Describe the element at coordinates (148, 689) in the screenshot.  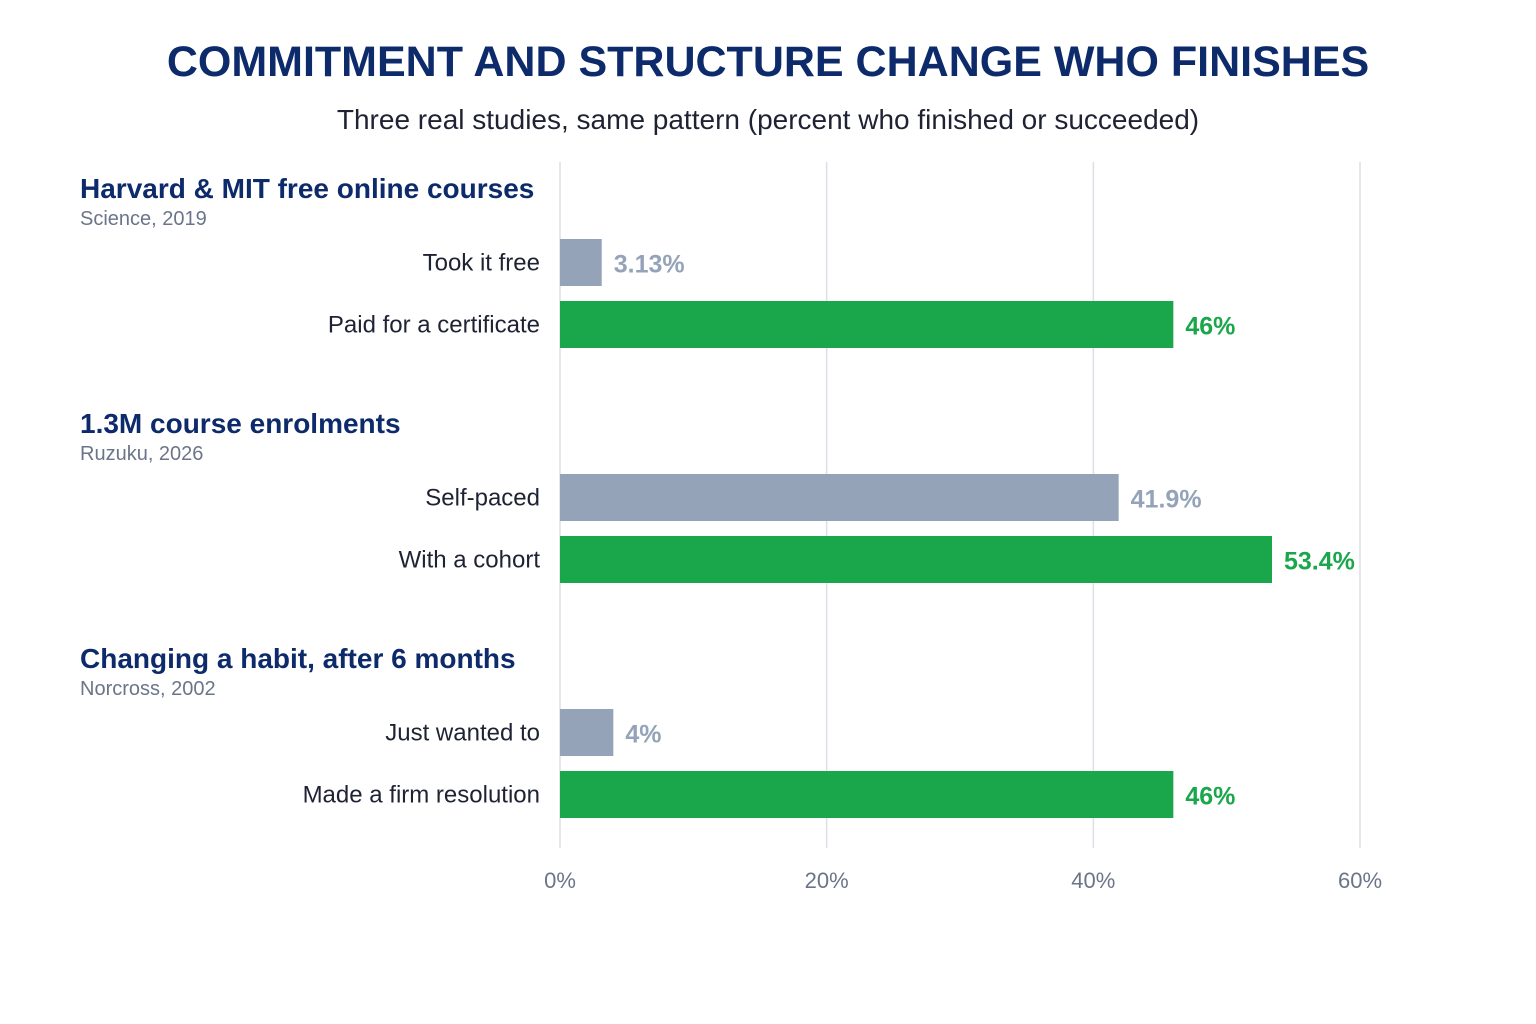
I see `group-source: Norcross, 2002` at that location.